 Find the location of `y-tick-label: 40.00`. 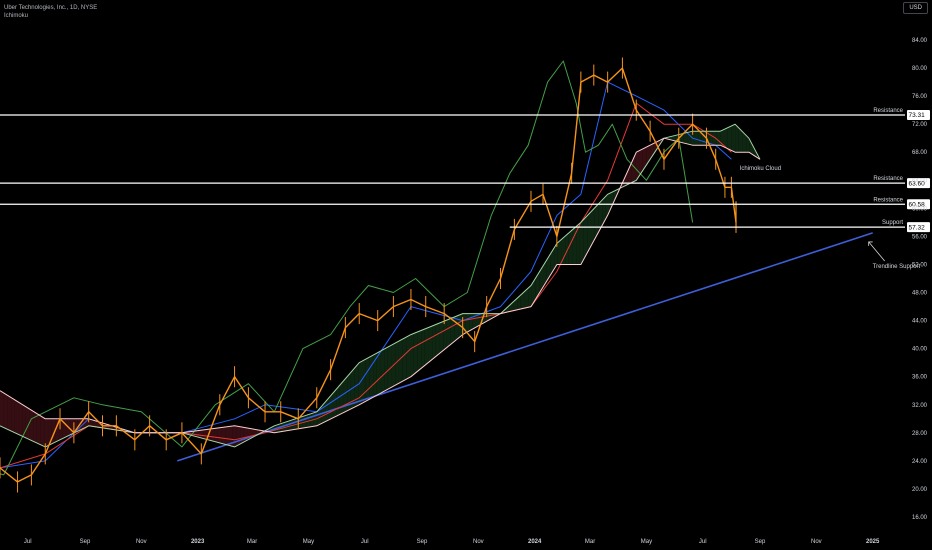

y-tick-label: 40.00 is located at coordinates (920, 350).